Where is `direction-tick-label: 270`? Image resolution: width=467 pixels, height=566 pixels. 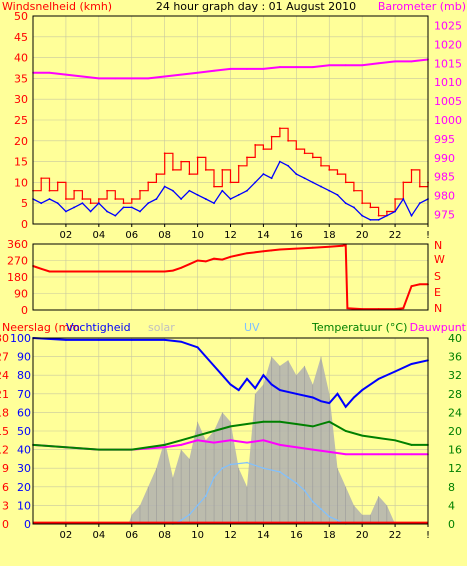 direction-tick-label: 270 is located at coordinates (17, 261).